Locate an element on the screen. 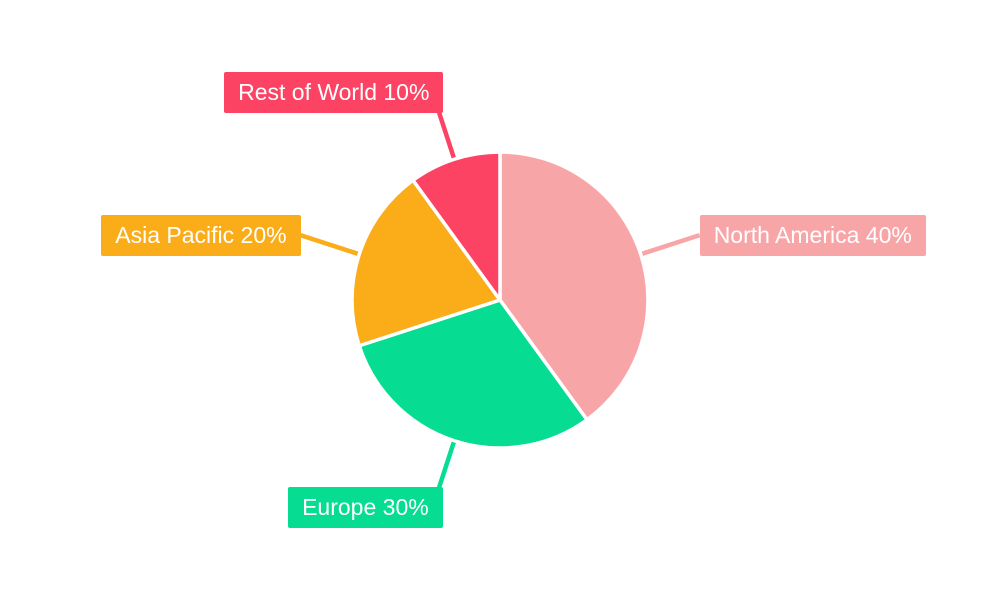 This screenshot has height=600, width=1000. pie-slice-asia-pacific is located at coordinates (426, 263).